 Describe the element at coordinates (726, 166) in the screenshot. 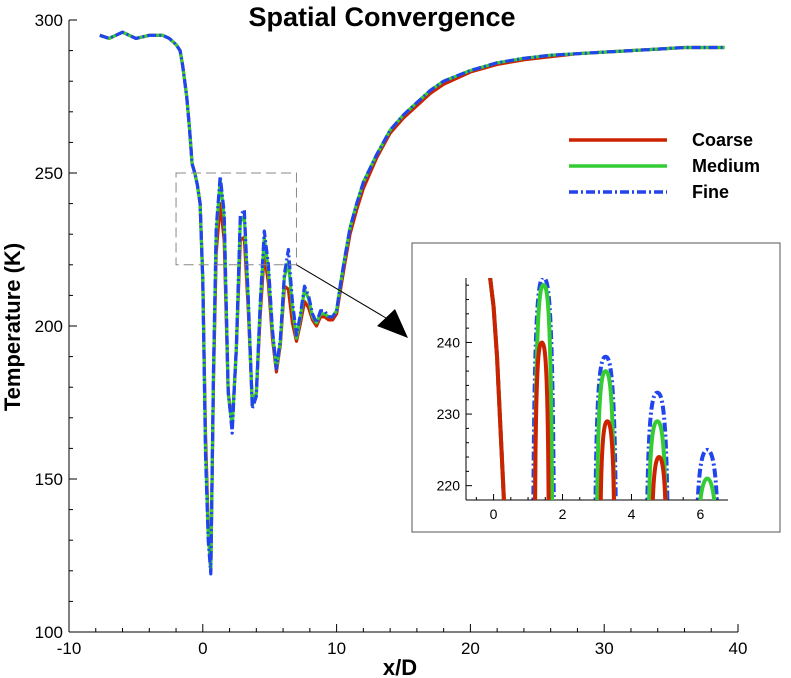

I see `legend-label-medium: Medium` at that location.